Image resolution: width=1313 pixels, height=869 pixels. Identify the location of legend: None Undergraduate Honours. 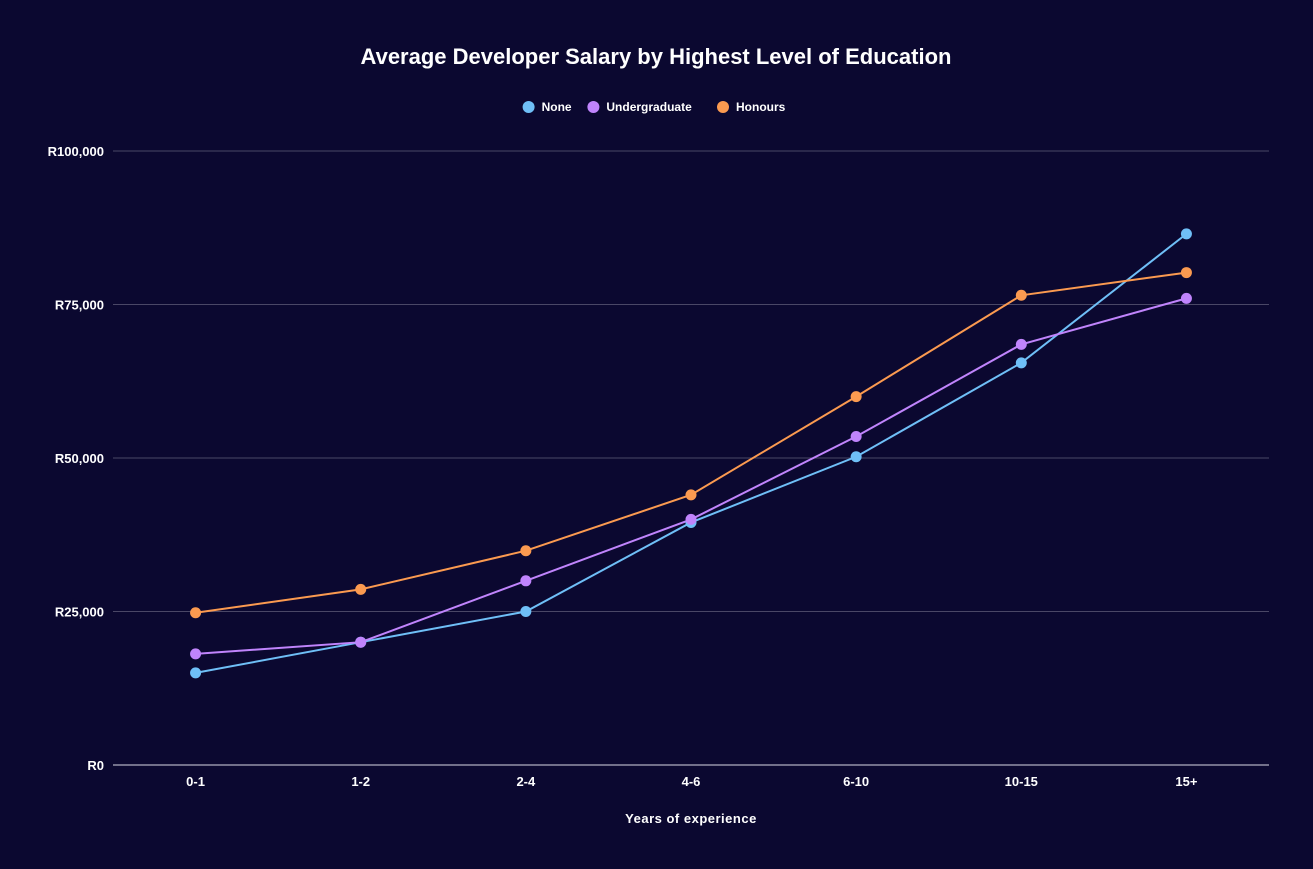
(654, 107).